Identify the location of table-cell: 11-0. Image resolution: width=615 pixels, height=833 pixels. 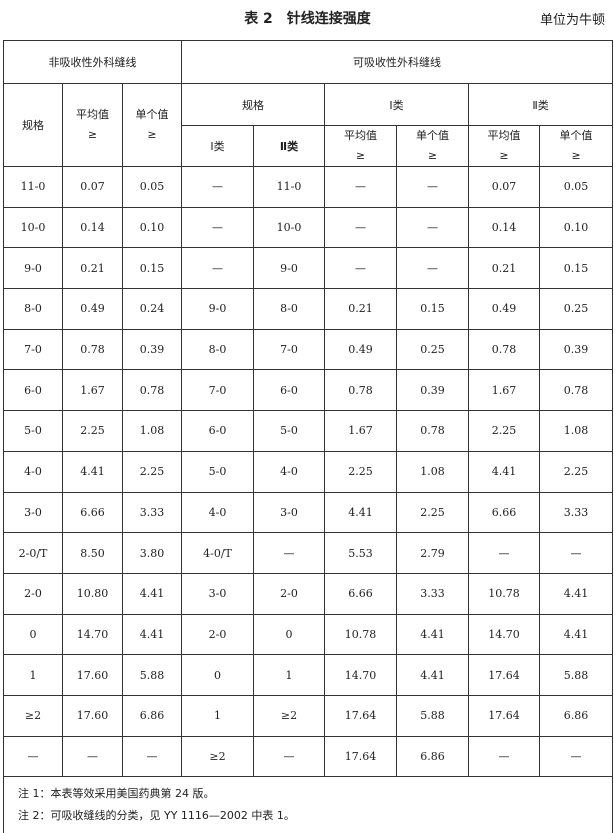
(289, 187).